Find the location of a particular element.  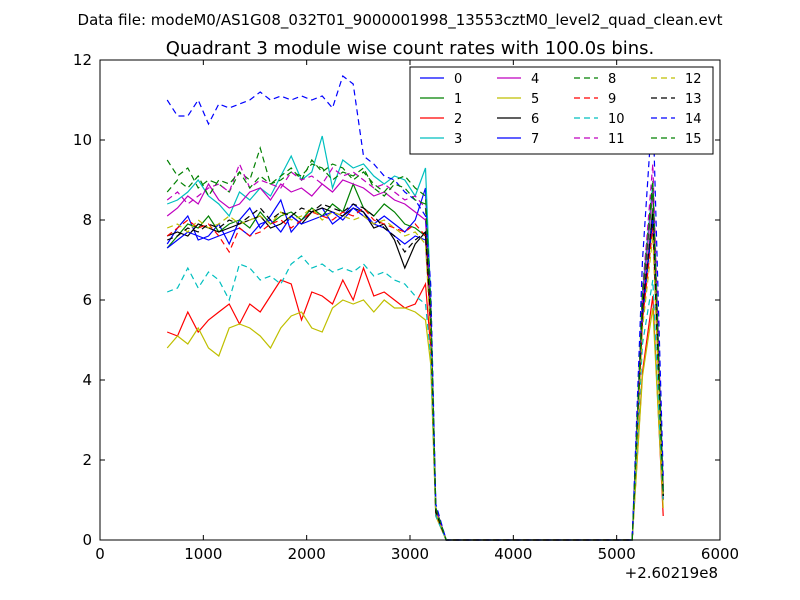

legend-label-11: 11 is located at coordinates (616, 139).